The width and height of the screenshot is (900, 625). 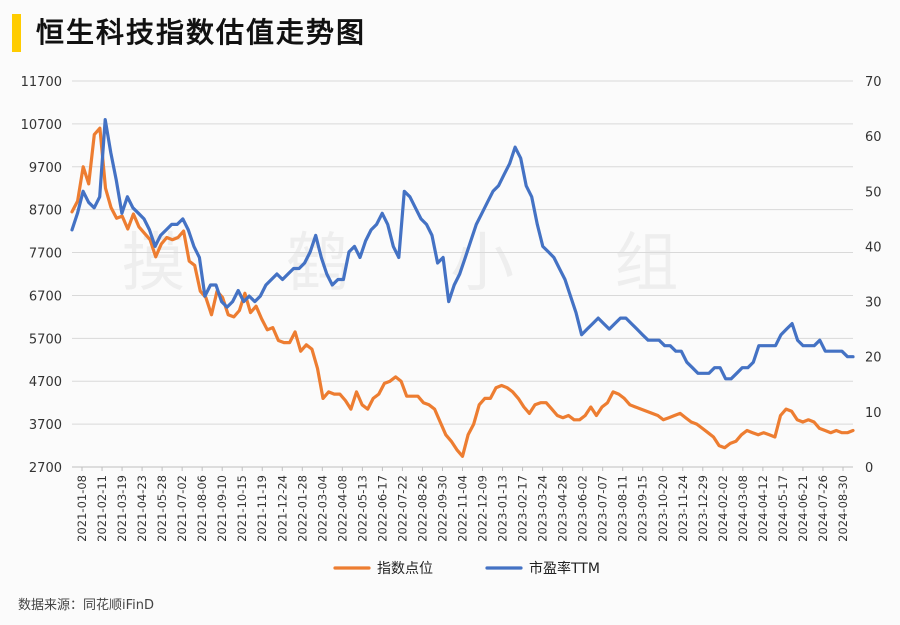 I want to click on y-axis-right: 0 10 20 30 40 50 60 70, so click(x=873, y=275).